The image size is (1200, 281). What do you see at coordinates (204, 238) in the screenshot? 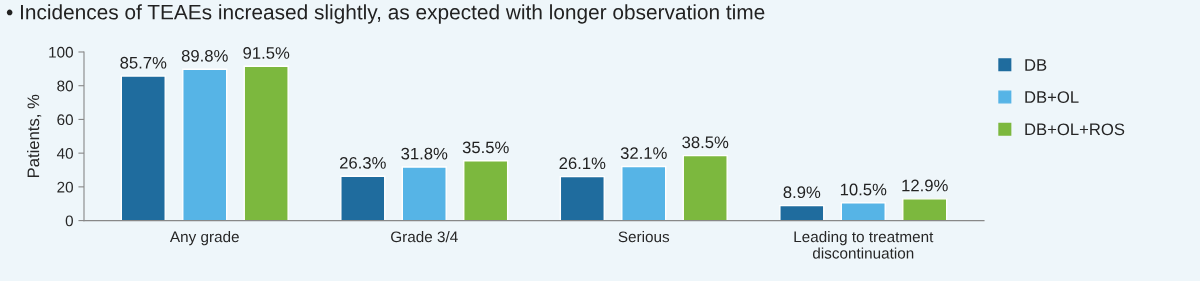
I see `x-tick-label: Any grade` at bounding box center [204, 238].